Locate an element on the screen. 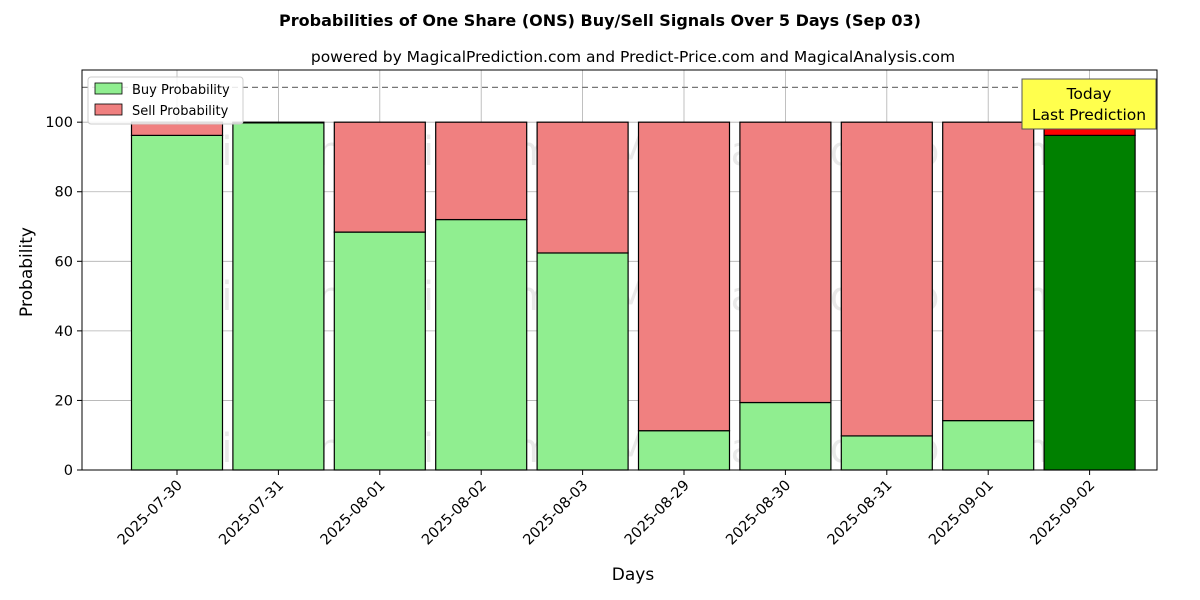  x-axis-label: Days is located at coordinates (633, 575).